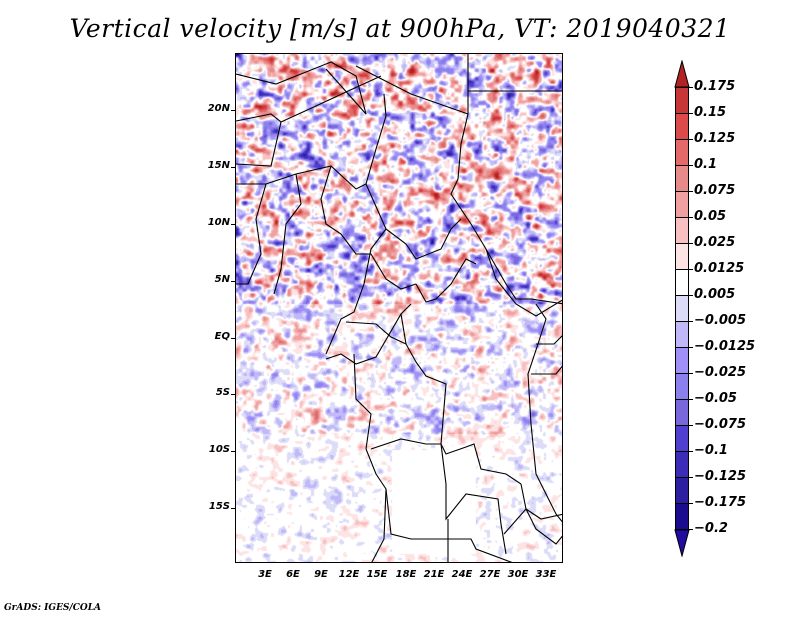  I want to click on colorbar-label: −0.175, so click(720, 502).